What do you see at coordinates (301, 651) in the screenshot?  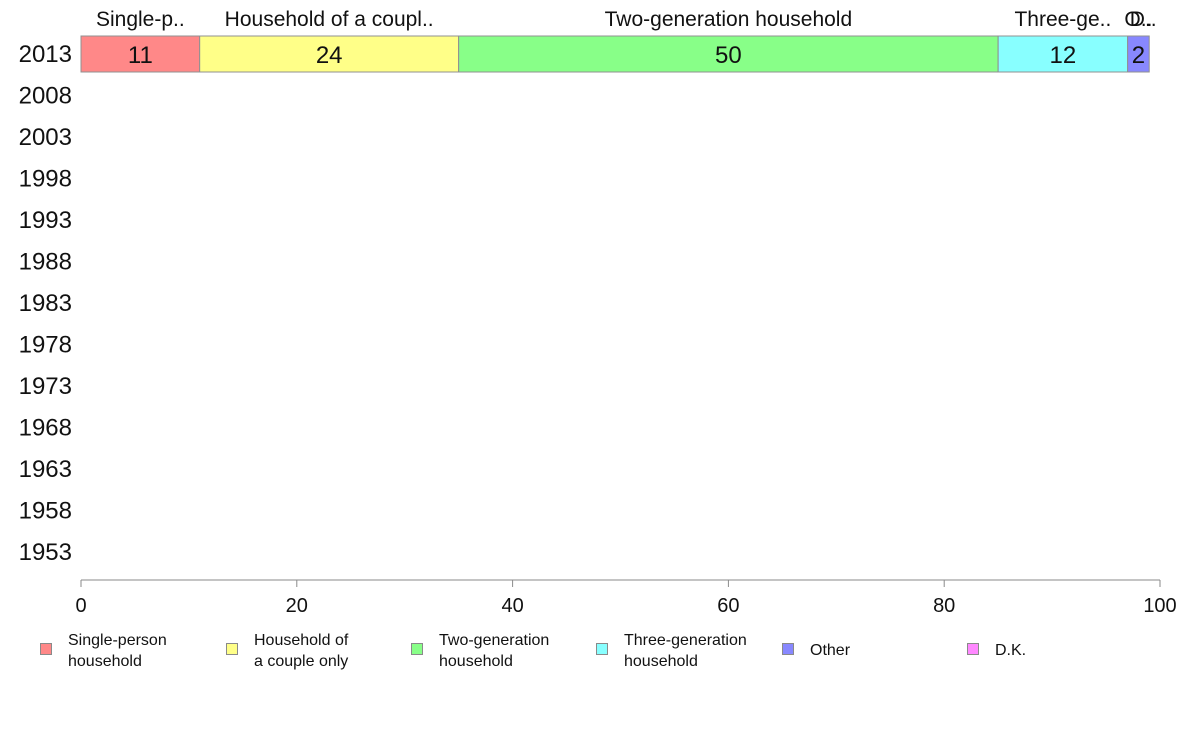 I see `legend-label: Household of a couple only` at bounding box center [301, 651].